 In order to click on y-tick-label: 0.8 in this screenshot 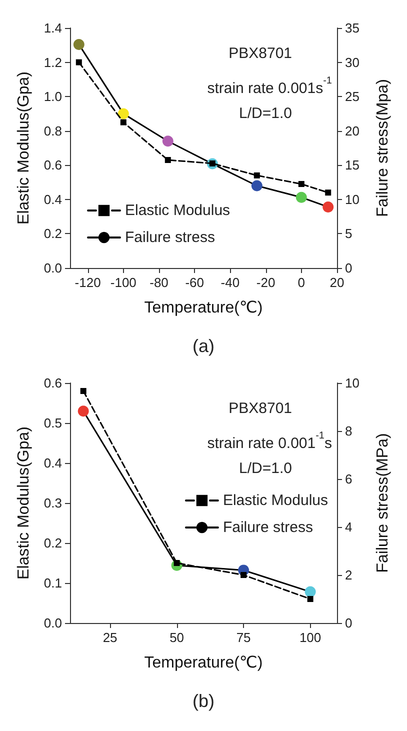, I will do `click(53, 130)`.